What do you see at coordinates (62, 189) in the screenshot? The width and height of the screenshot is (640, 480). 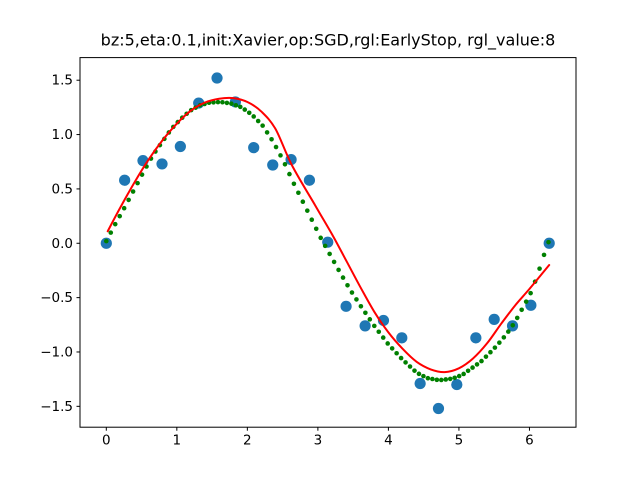 I see `y-tick-label: 0.5` at bounding box center [62, 189].